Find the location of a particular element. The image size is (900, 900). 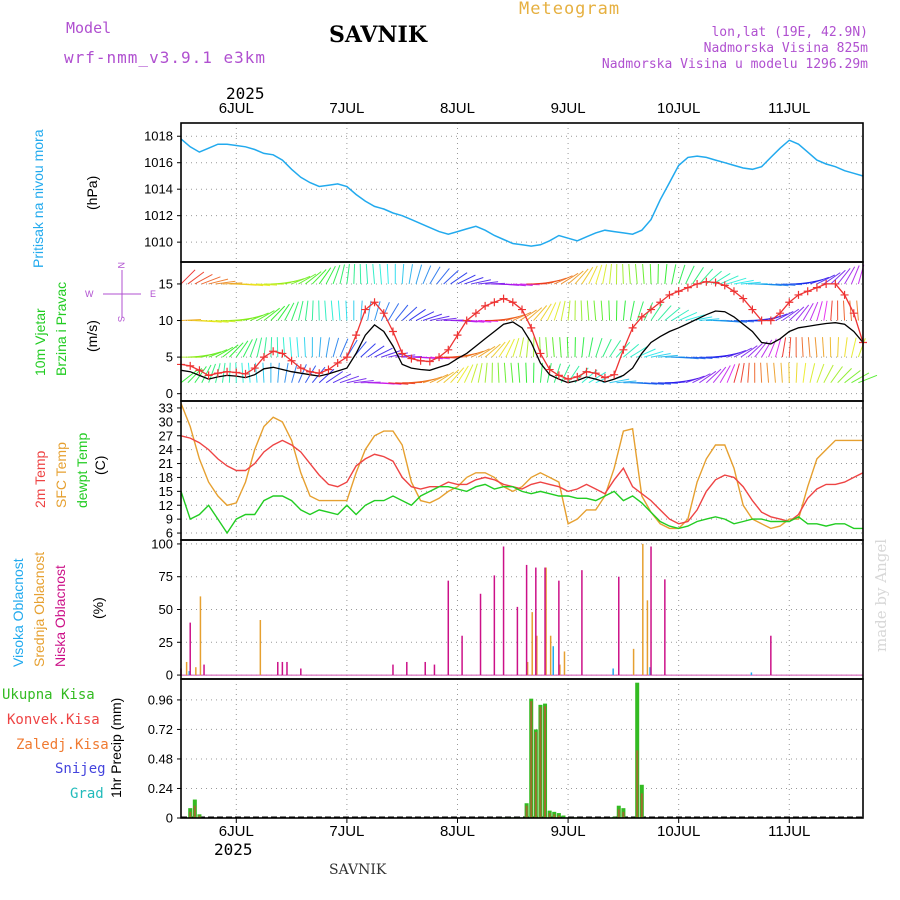

model-elevation-label: Nadmorska Visina u modelu 1296.29m is located at coordinates (734, 64).